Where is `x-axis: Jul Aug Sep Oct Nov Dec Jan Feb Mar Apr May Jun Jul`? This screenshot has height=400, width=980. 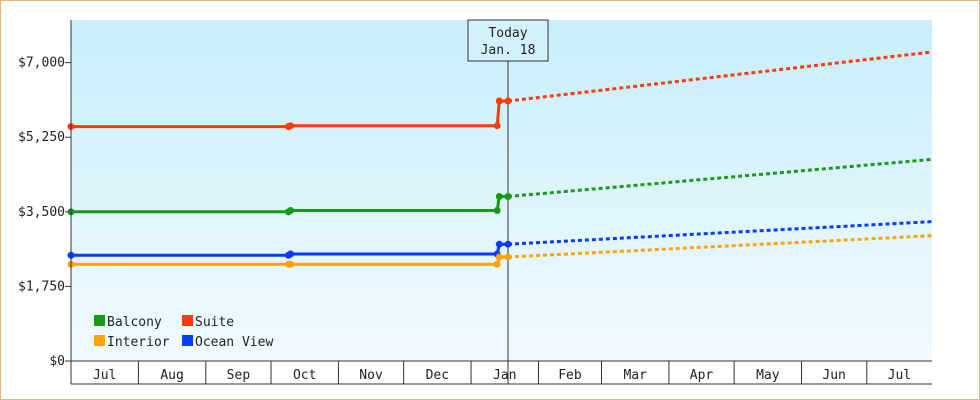 x-axis: Jul Aug Sep Oct Nov Dec Jan Feb Mar Apr May Jun Jul is located at coordinates (501, 372).